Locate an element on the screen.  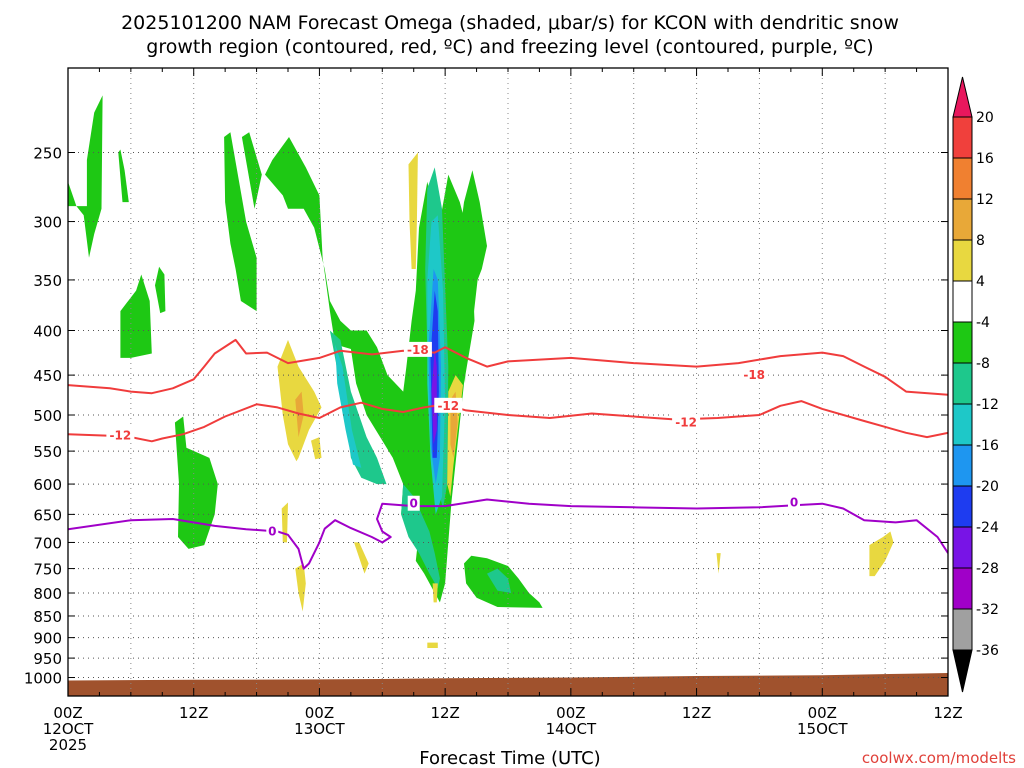
colorbar-label: -28 is located at coordinates (987, 569).